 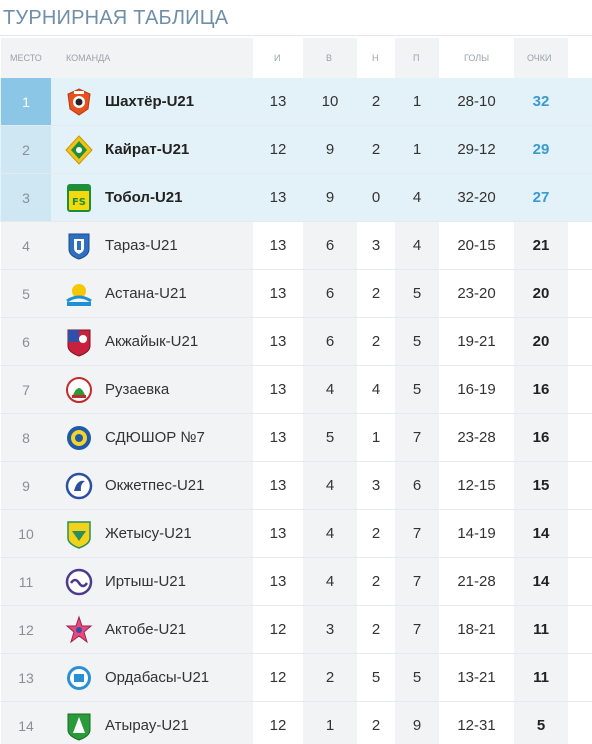 What do you see at coordinates (541, 389) in the screenshot?
I see `points-cell: 16` at bounding box center [541, 389].